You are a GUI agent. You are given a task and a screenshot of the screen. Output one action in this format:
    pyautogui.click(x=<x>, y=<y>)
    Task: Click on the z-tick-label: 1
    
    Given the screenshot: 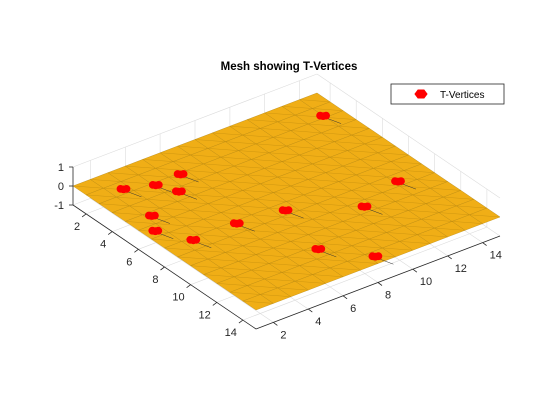 What is the action you would take?
    pyautogui.click(x=61, y=168)
    